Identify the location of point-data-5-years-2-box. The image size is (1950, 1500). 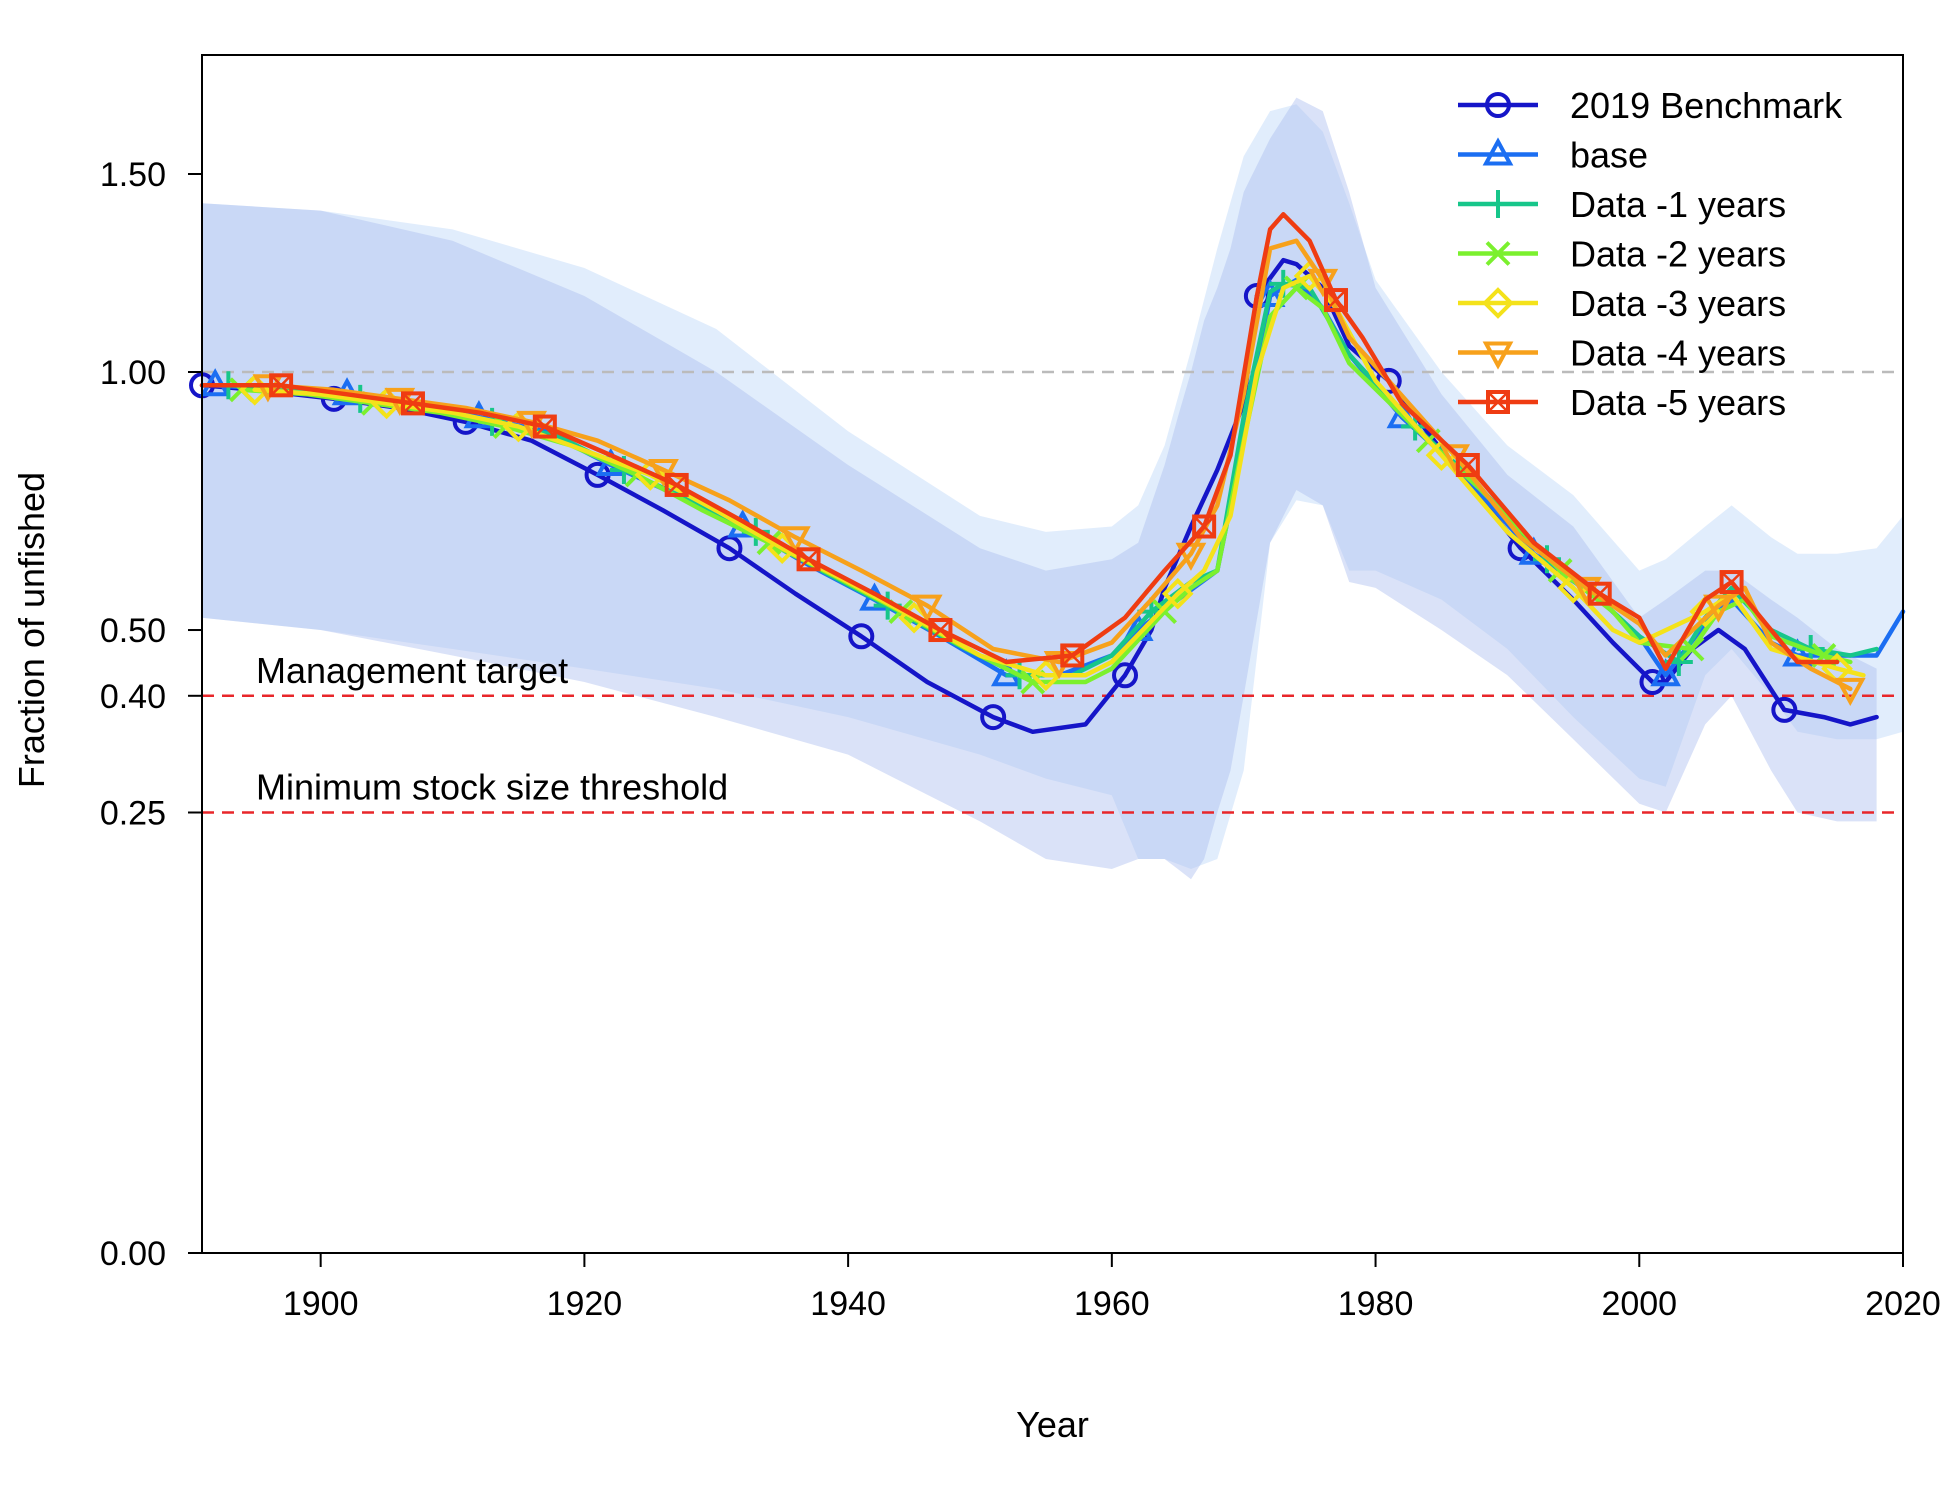
(544, 426).